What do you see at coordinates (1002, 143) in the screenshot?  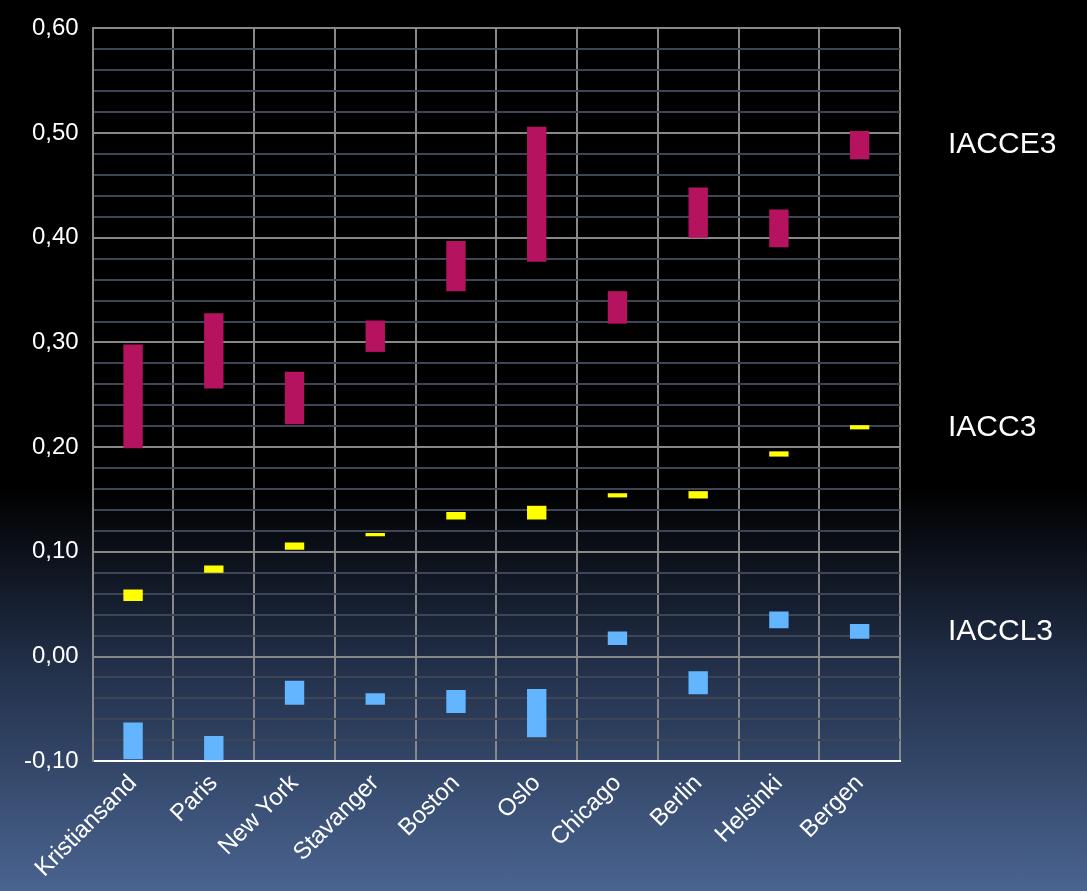 I see `text: IACCE3` at bounding box center [1002, 143].